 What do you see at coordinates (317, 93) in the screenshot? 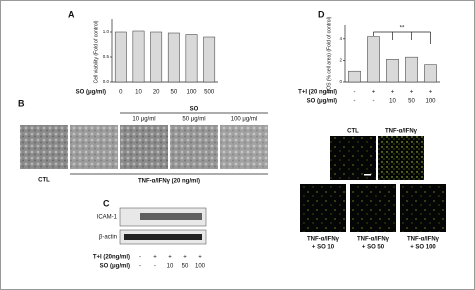
I see `condition-label: T+I (20 ng/ml)` at bounding box center [317, 93].